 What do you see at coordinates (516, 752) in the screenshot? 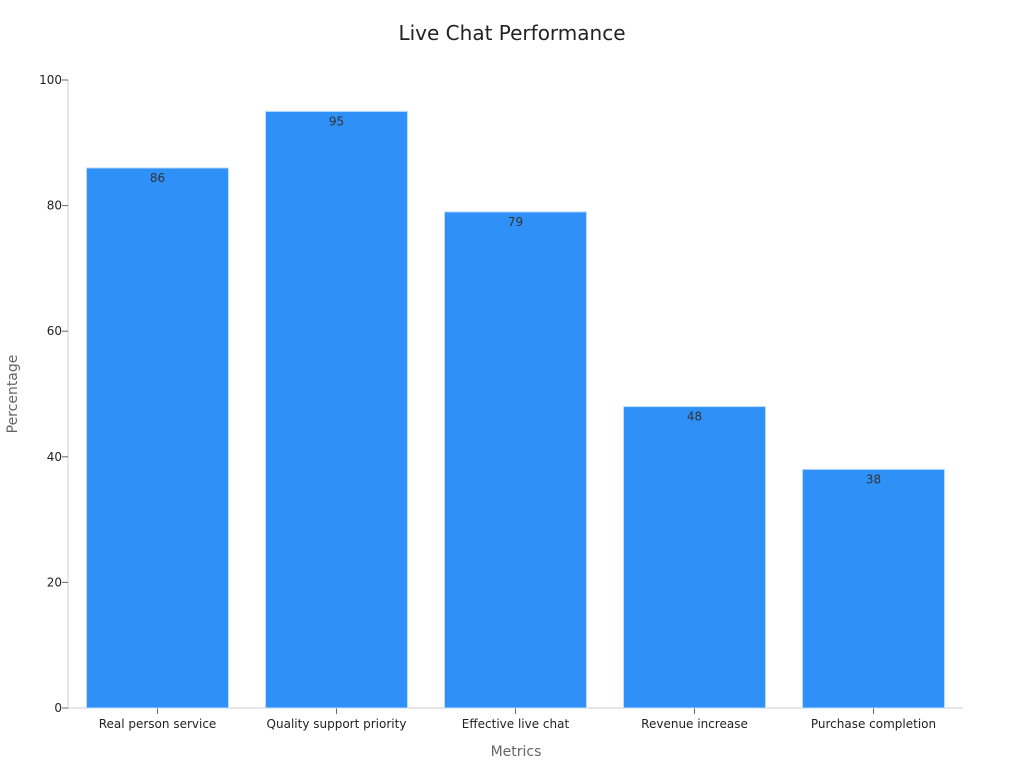
I see `x-axis-title: Metrics` at bounding box center [516, 752].